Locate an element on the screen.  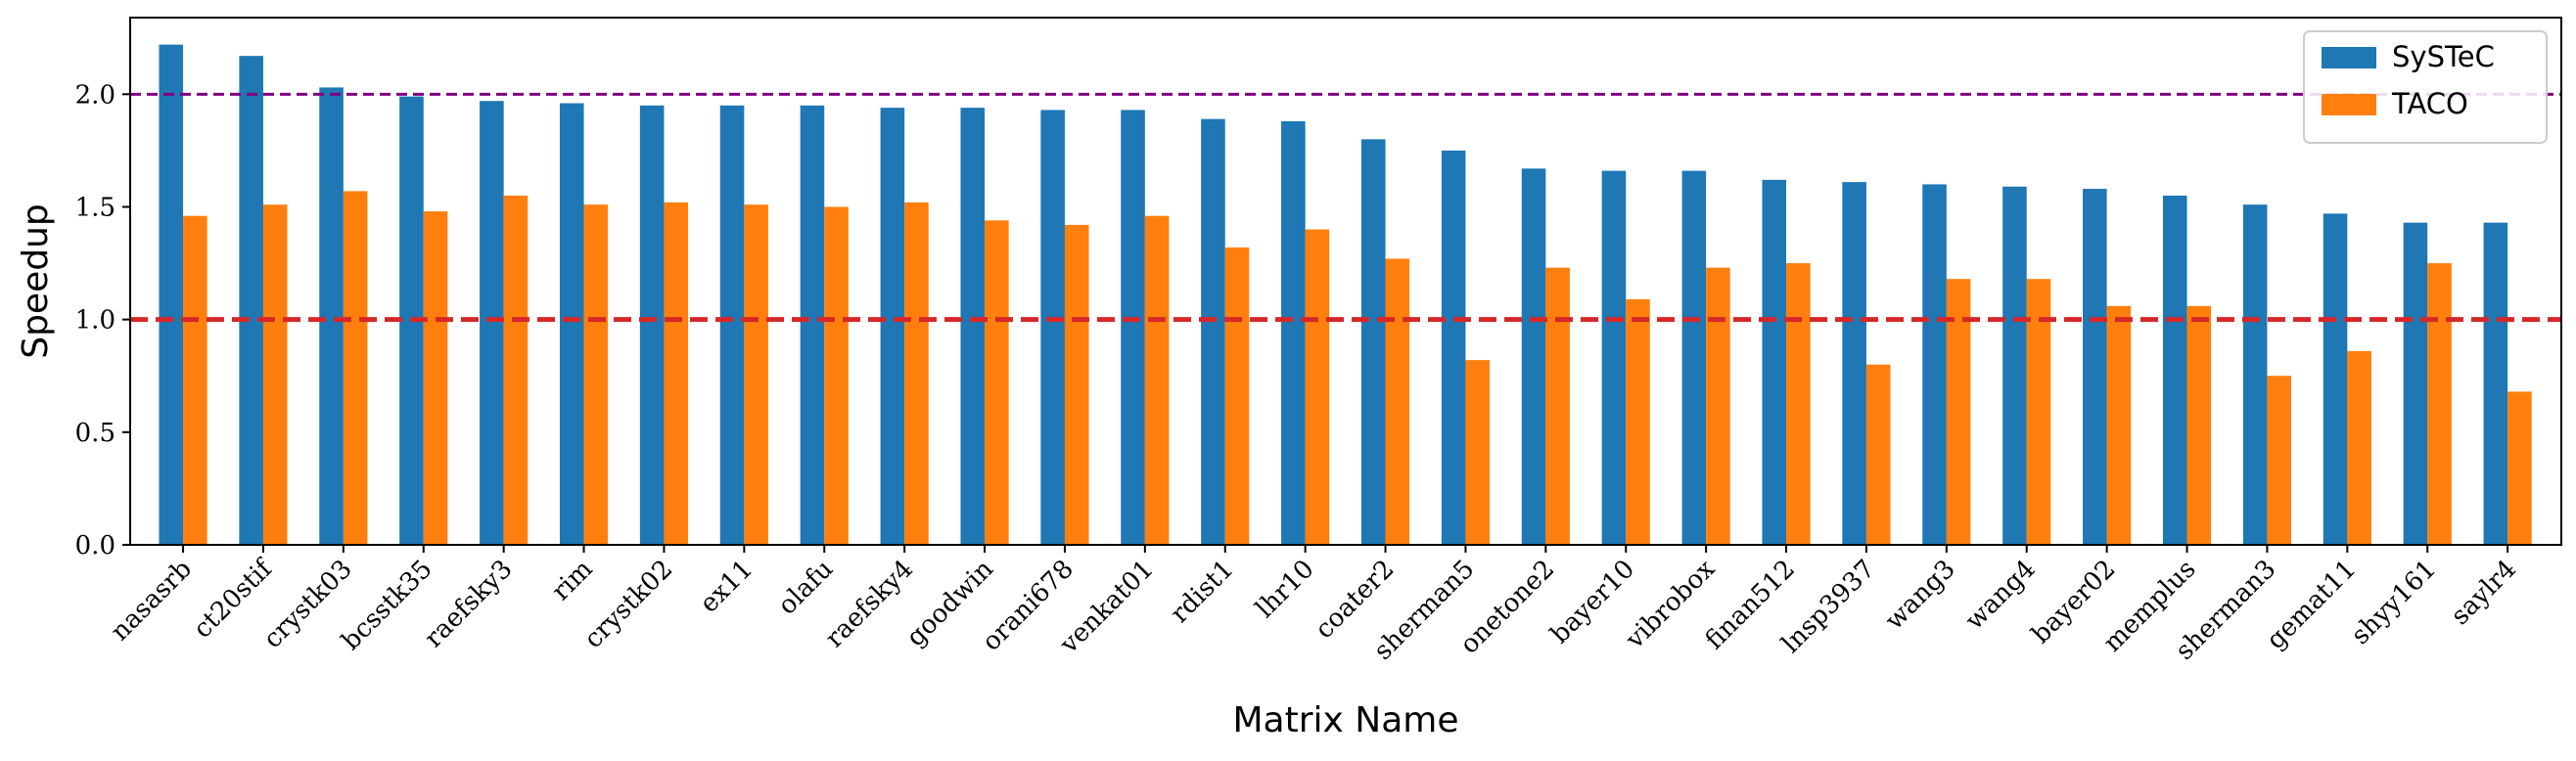
bar-taco-wang3 is located at coordinates (1959, 412).